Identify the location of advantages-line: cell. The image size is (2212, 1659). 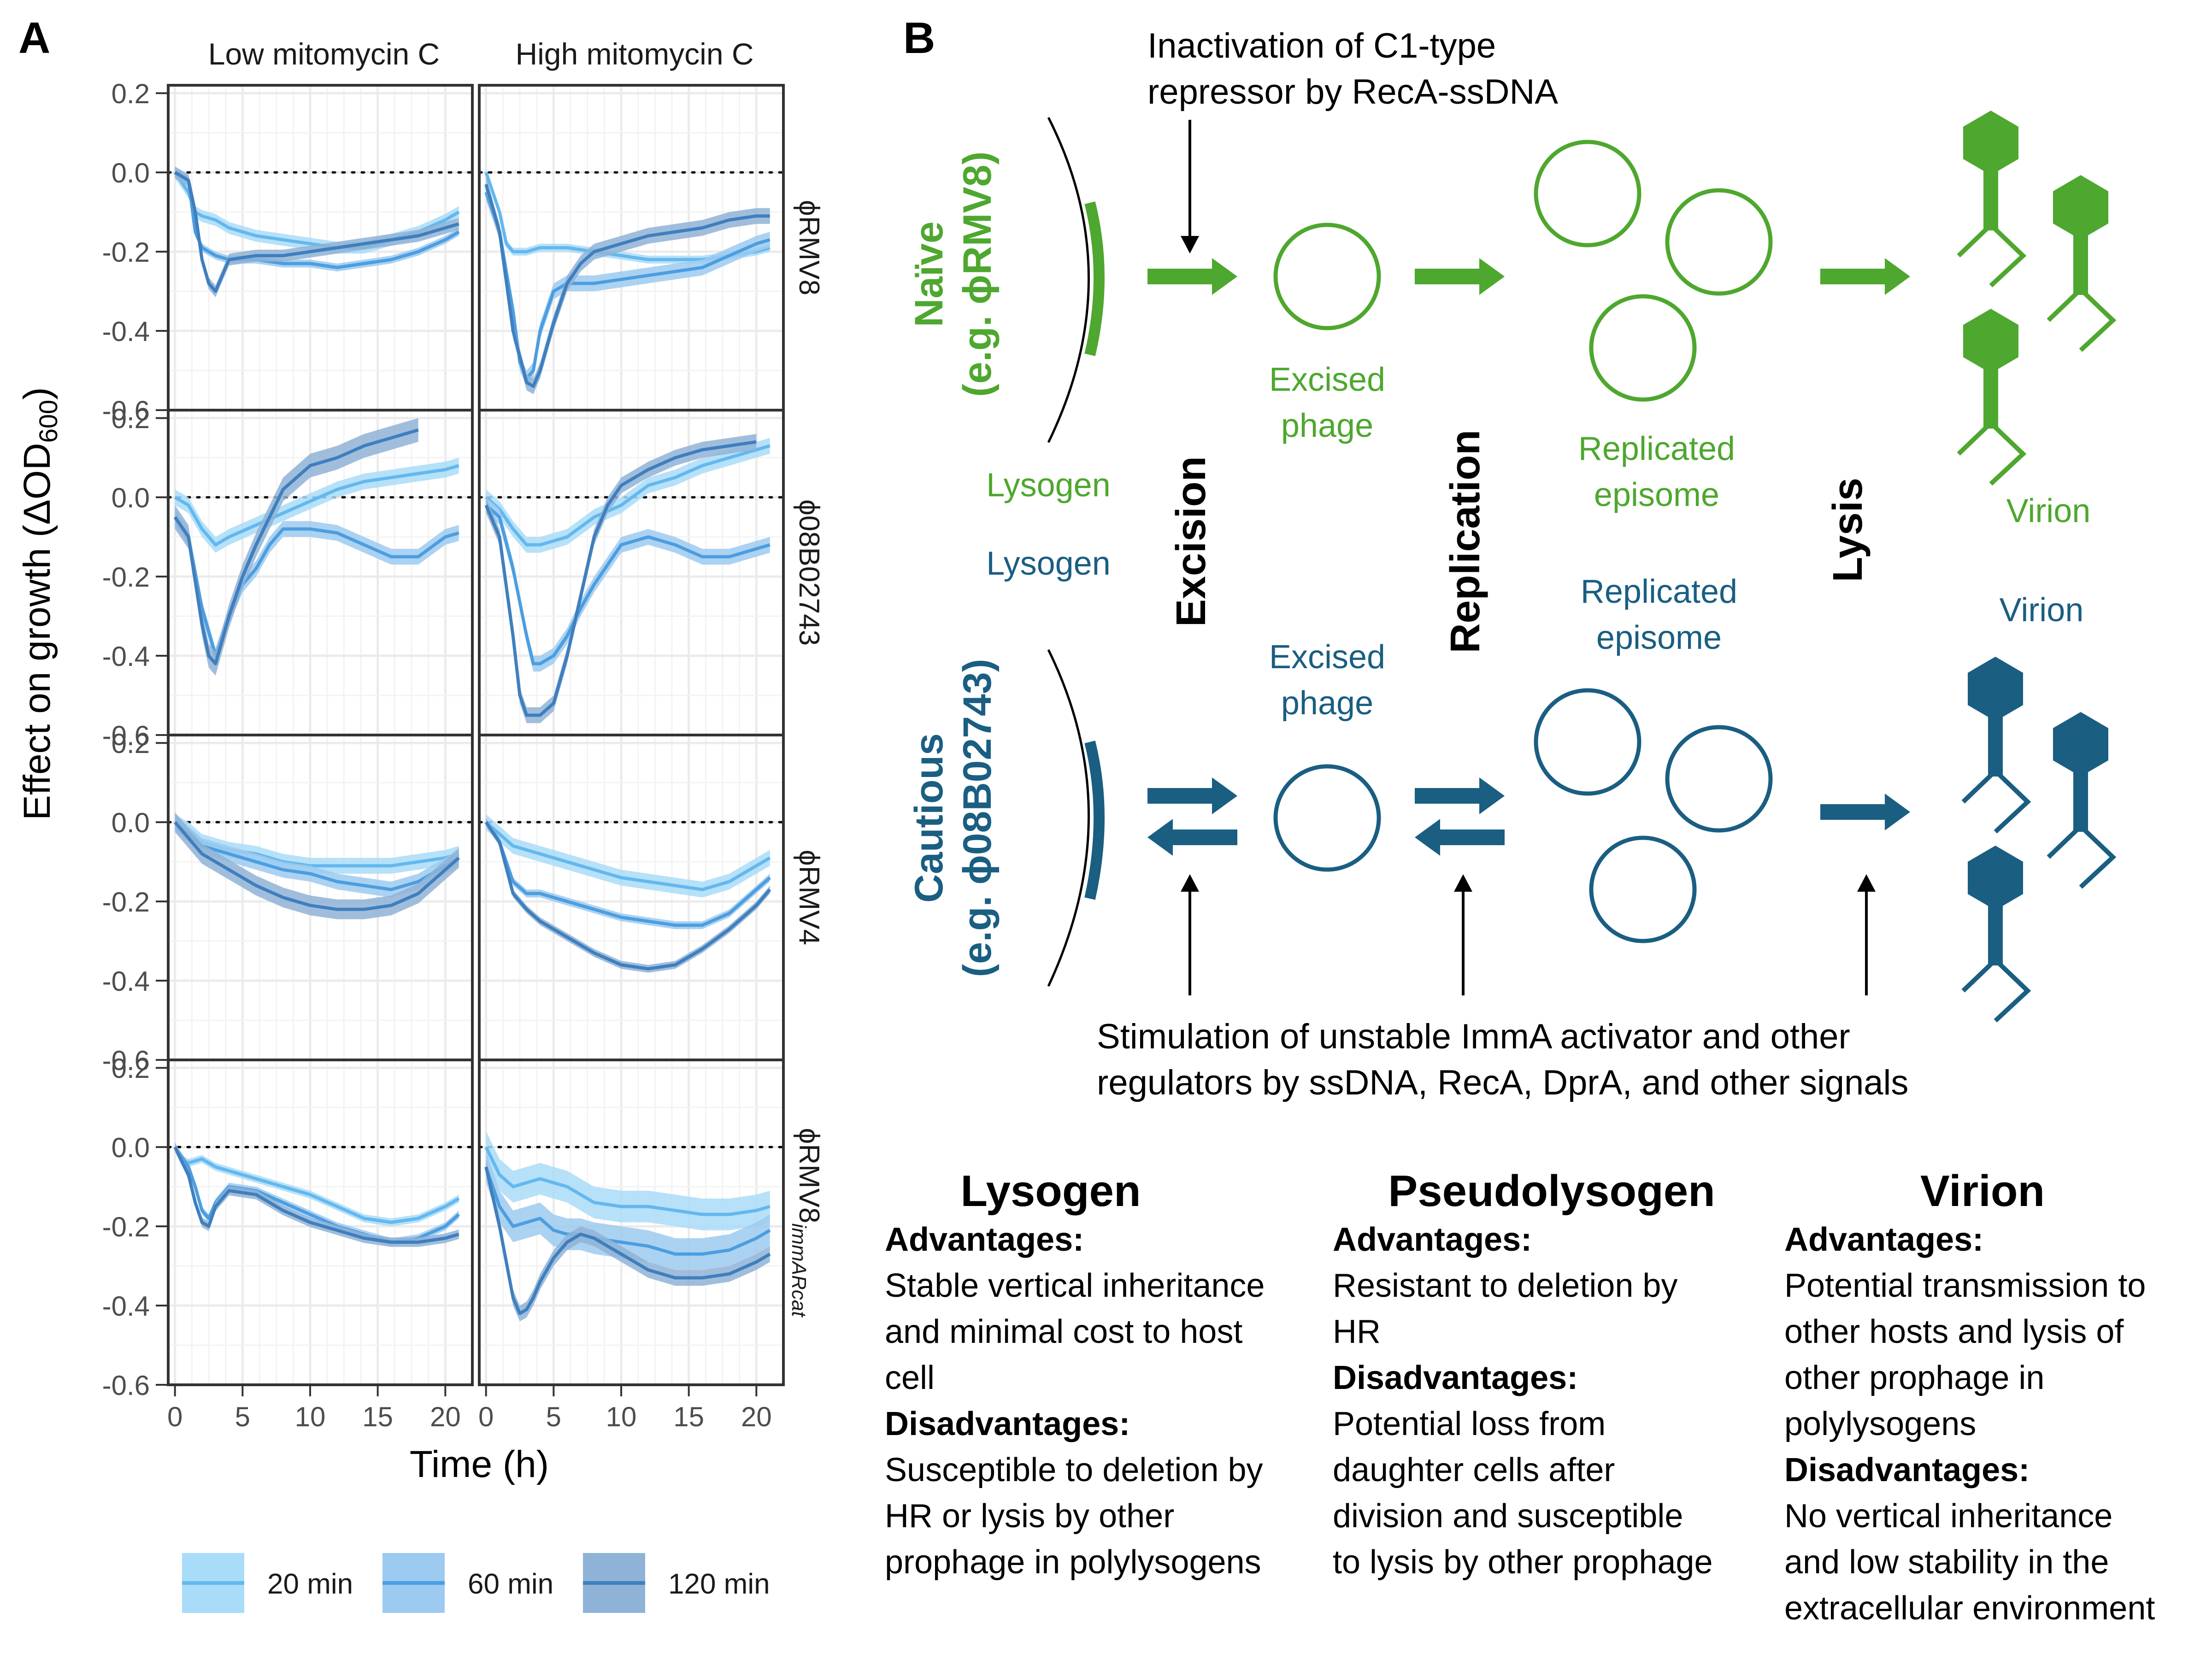
(910, 1377).